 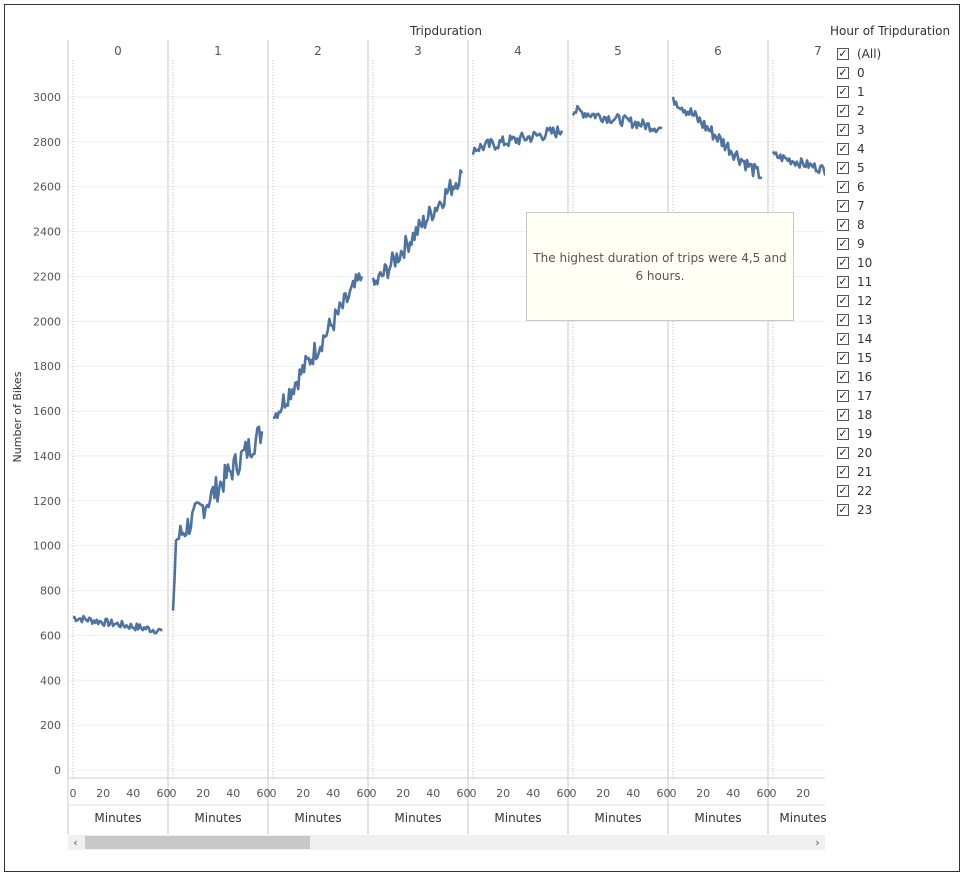 I want to click on scroll-right-icon: ›, so click(x=817, y=842).